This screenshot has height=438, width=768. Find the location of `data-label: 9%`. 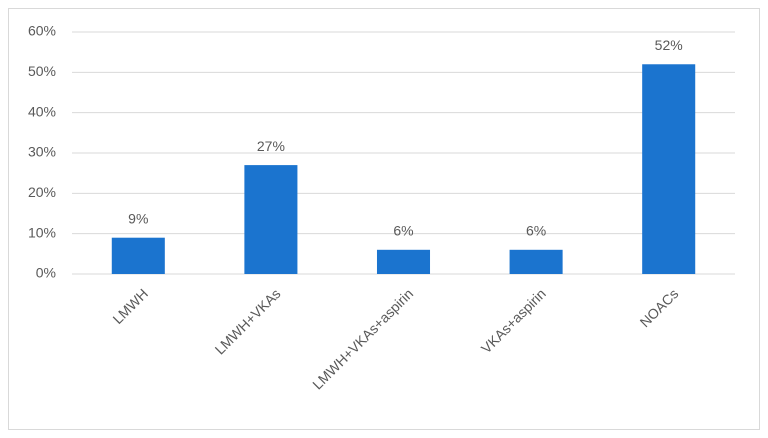

data-label: 9% is located at coordinates (138, 218).